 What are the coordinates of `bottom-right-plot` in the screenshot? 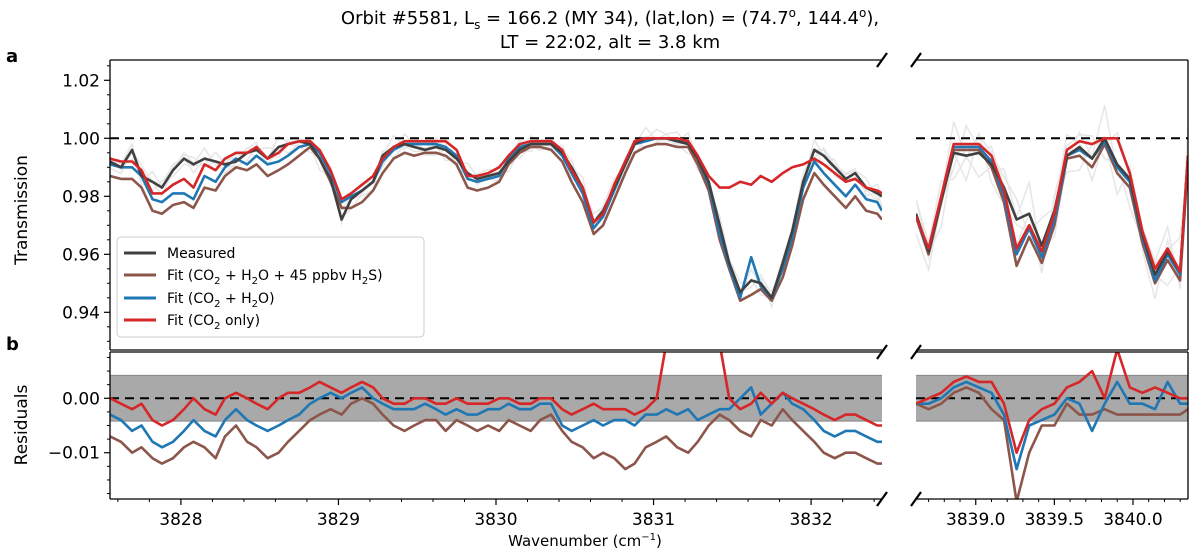 It's located at (1052, 425).